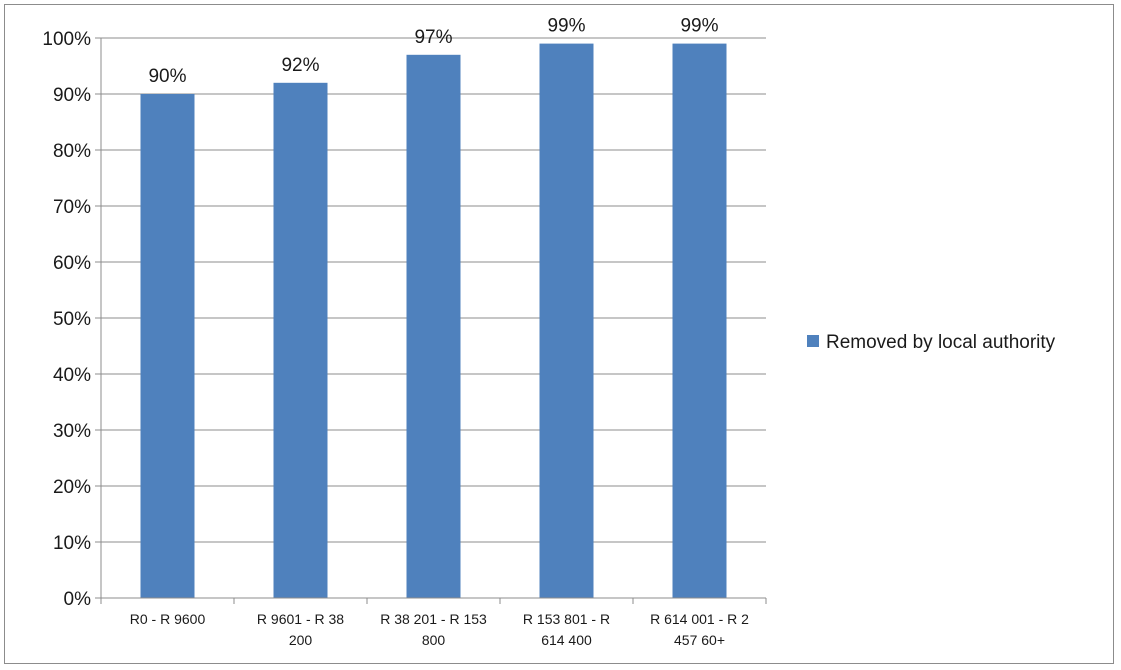 The height and width of the screenshot is (670, 1121). I want to click on x-tick-label: R 38 201 - R 153, so click(433, 619).